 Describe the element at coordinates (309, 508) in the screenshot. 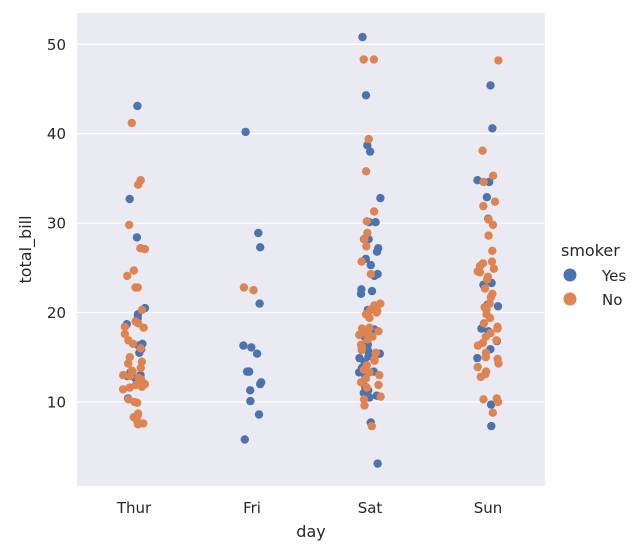

I see `x-tick-labels: Thur Fri Sat Sun` at that location.